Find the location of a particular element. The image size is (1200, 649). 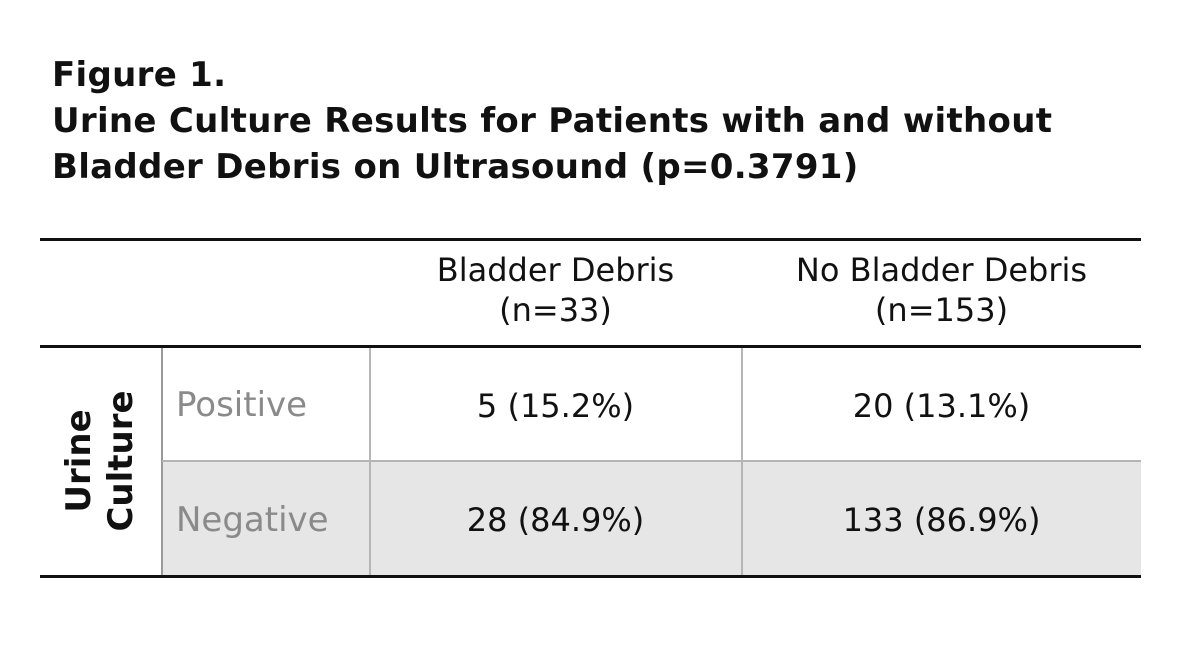

table-header-rule is located at coordinates (590, 346).